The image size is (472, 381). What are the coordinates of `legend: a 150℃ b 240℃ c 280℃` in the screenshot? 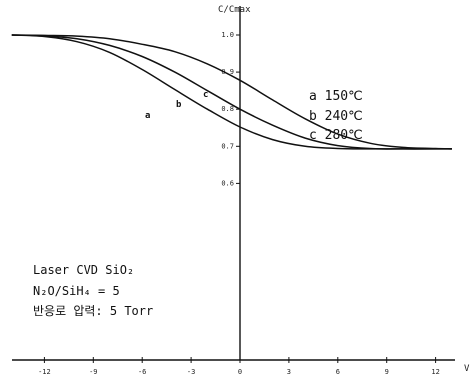 It's located at (336, 116).